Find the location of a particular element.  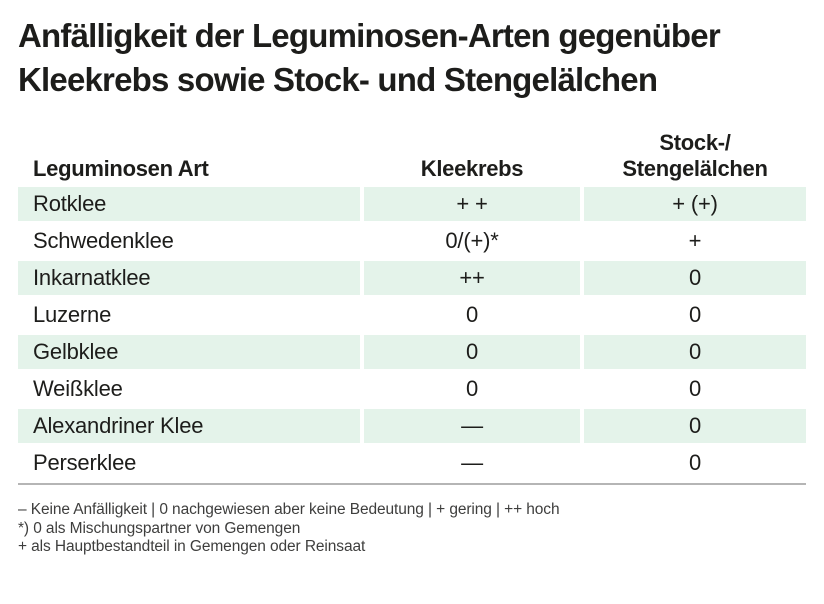

table-row: Perserklee — 0 is located at coordinates (412, 463).